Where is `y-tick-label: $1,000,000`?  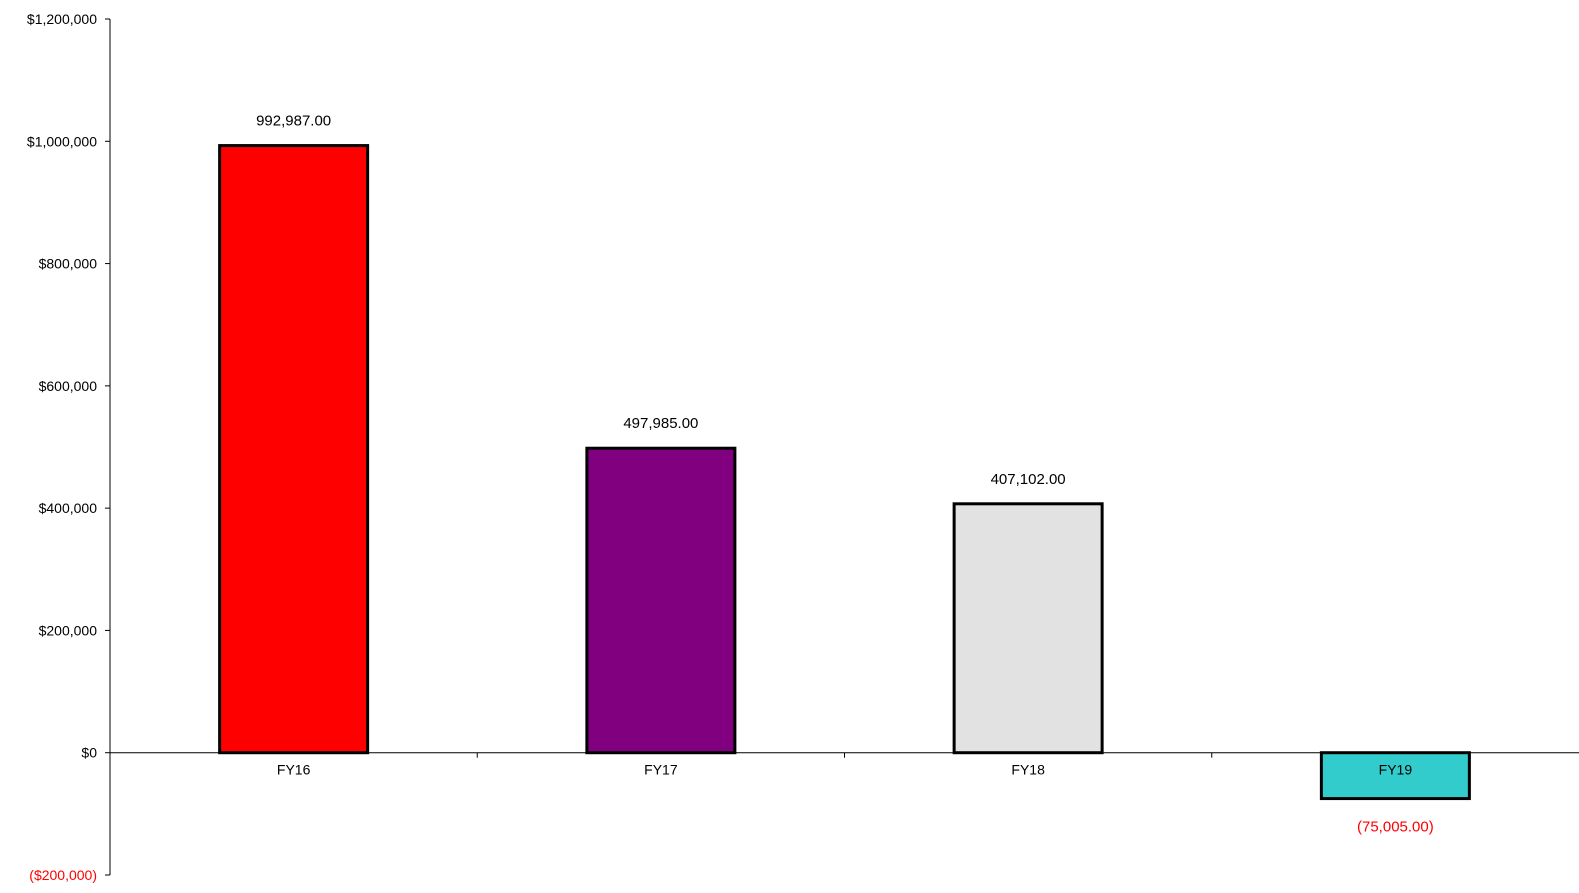
y-tick-label: $1,000,000 is located at coordinates (62, 141).